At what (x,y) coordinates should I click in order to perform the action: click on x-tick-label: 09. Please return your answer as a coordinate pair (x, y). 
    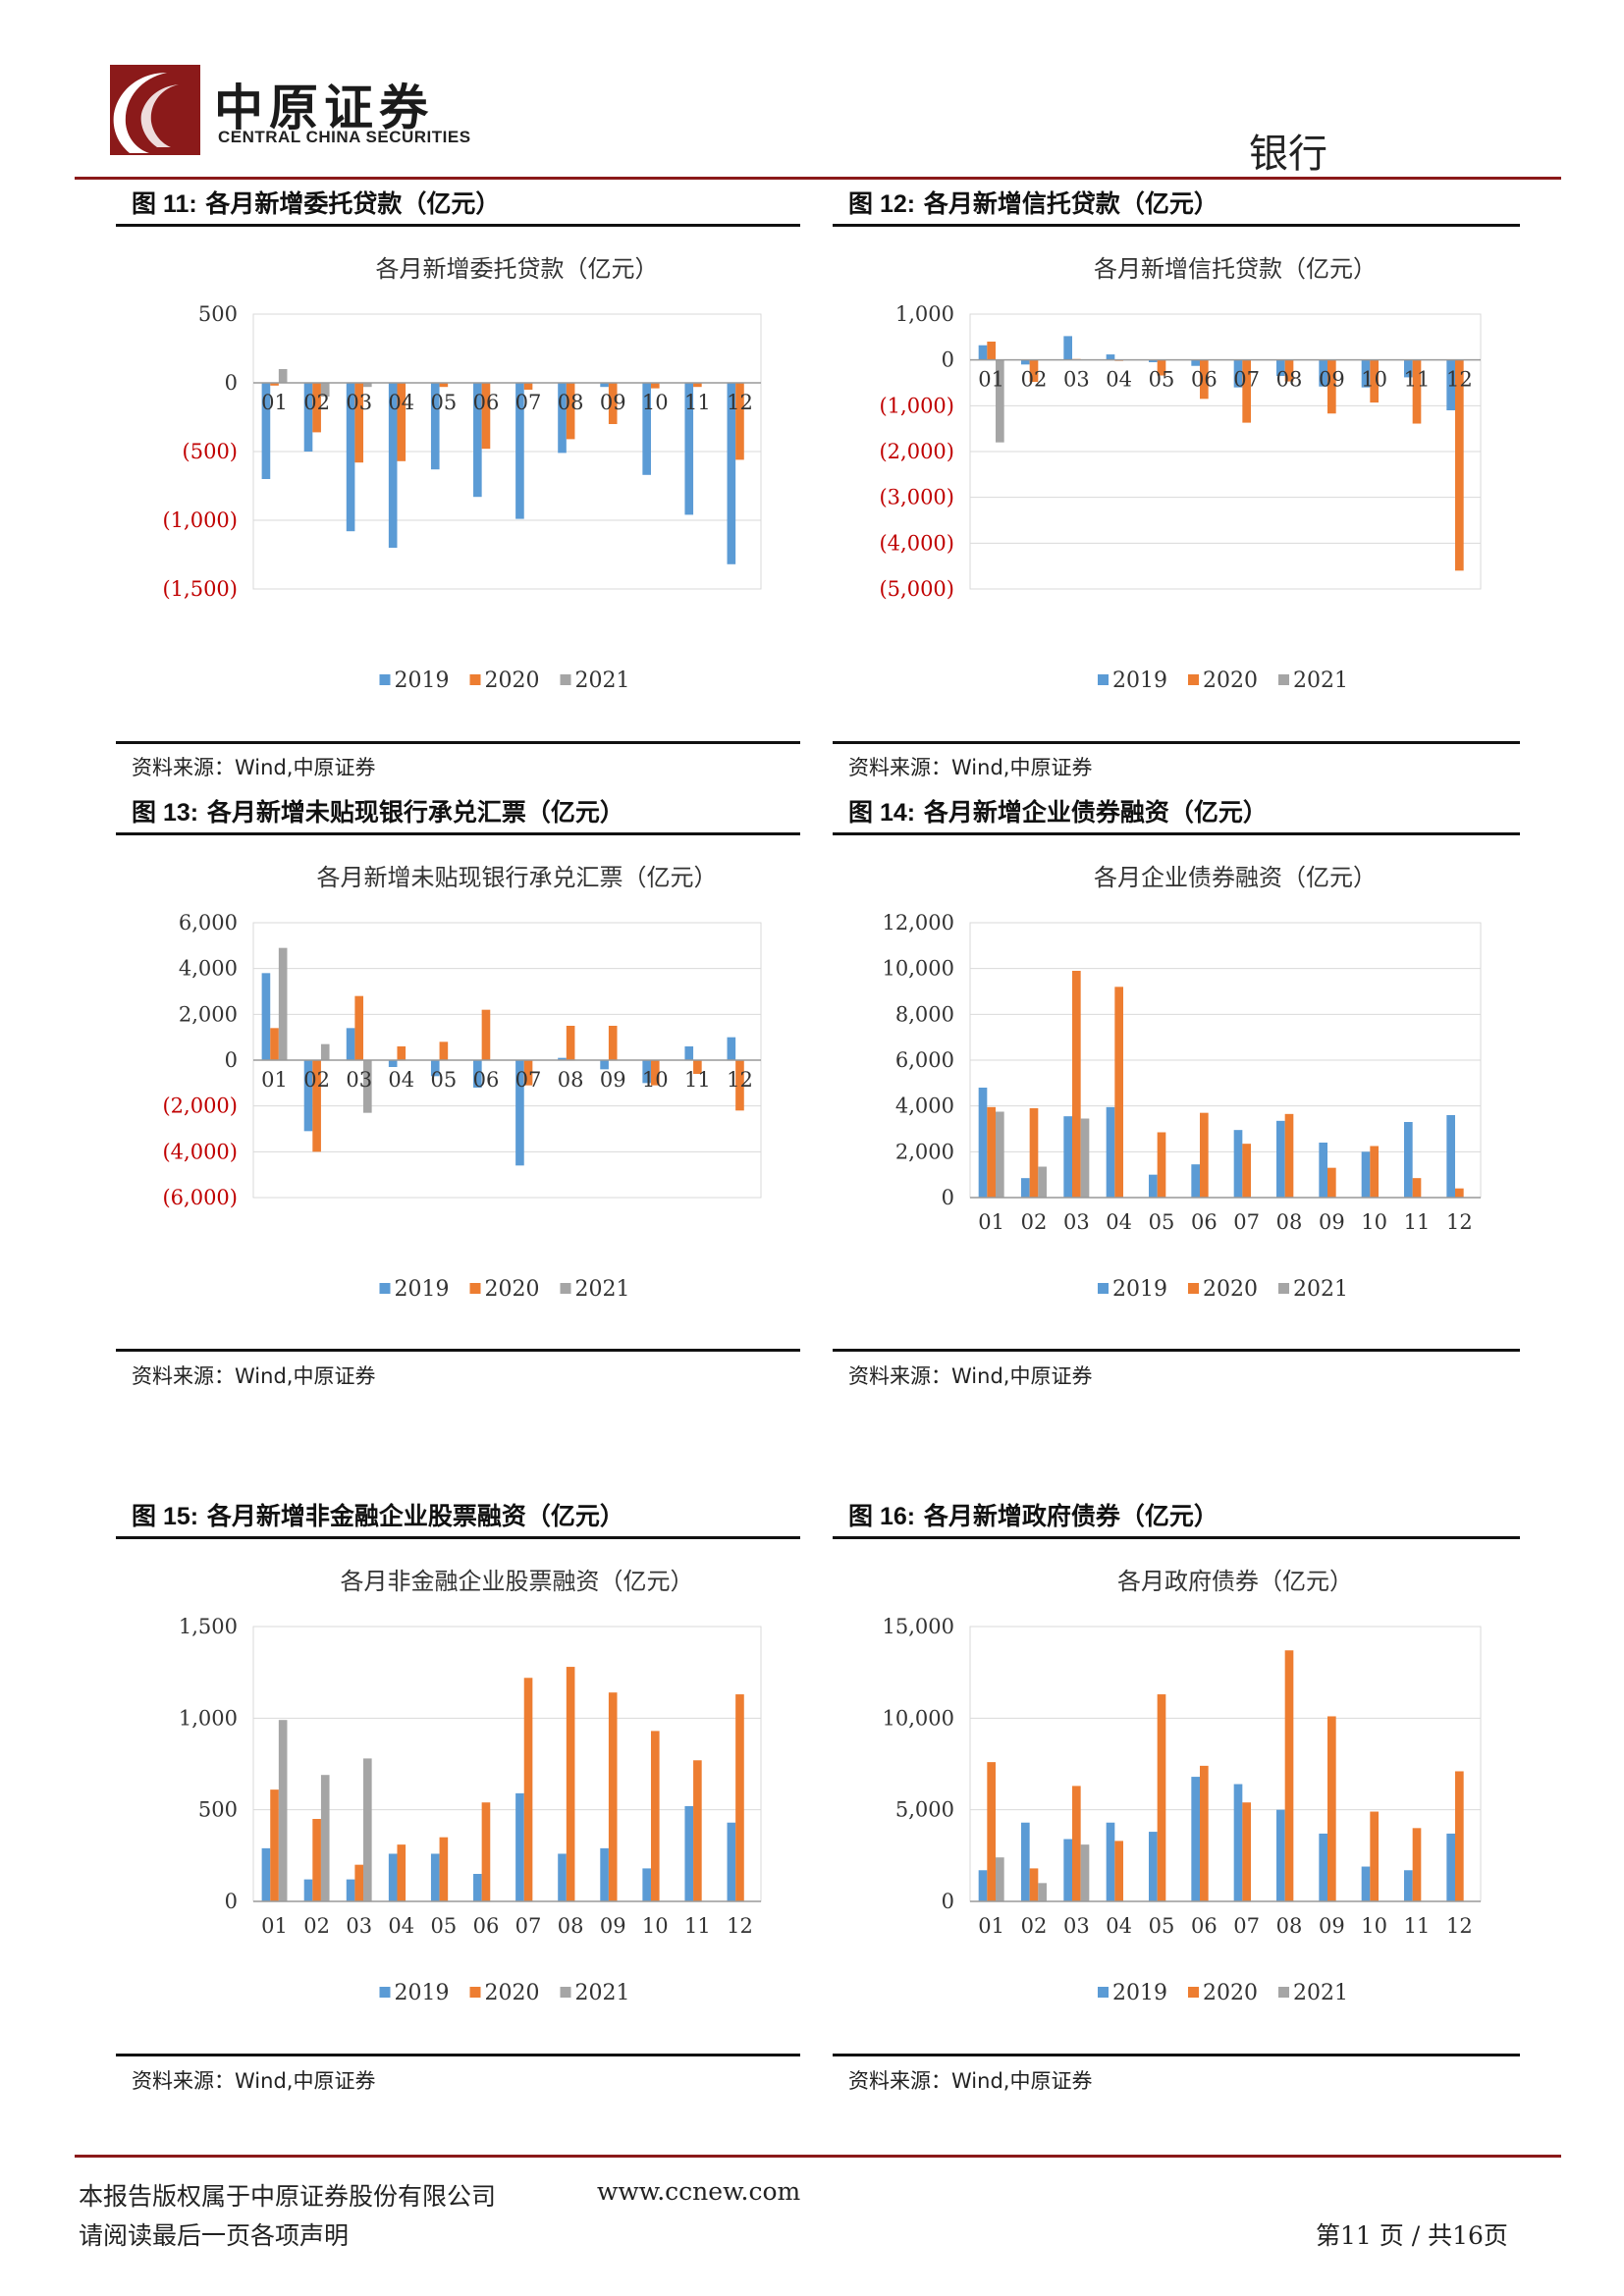
    Looking at the image, I should click on (613, 402).